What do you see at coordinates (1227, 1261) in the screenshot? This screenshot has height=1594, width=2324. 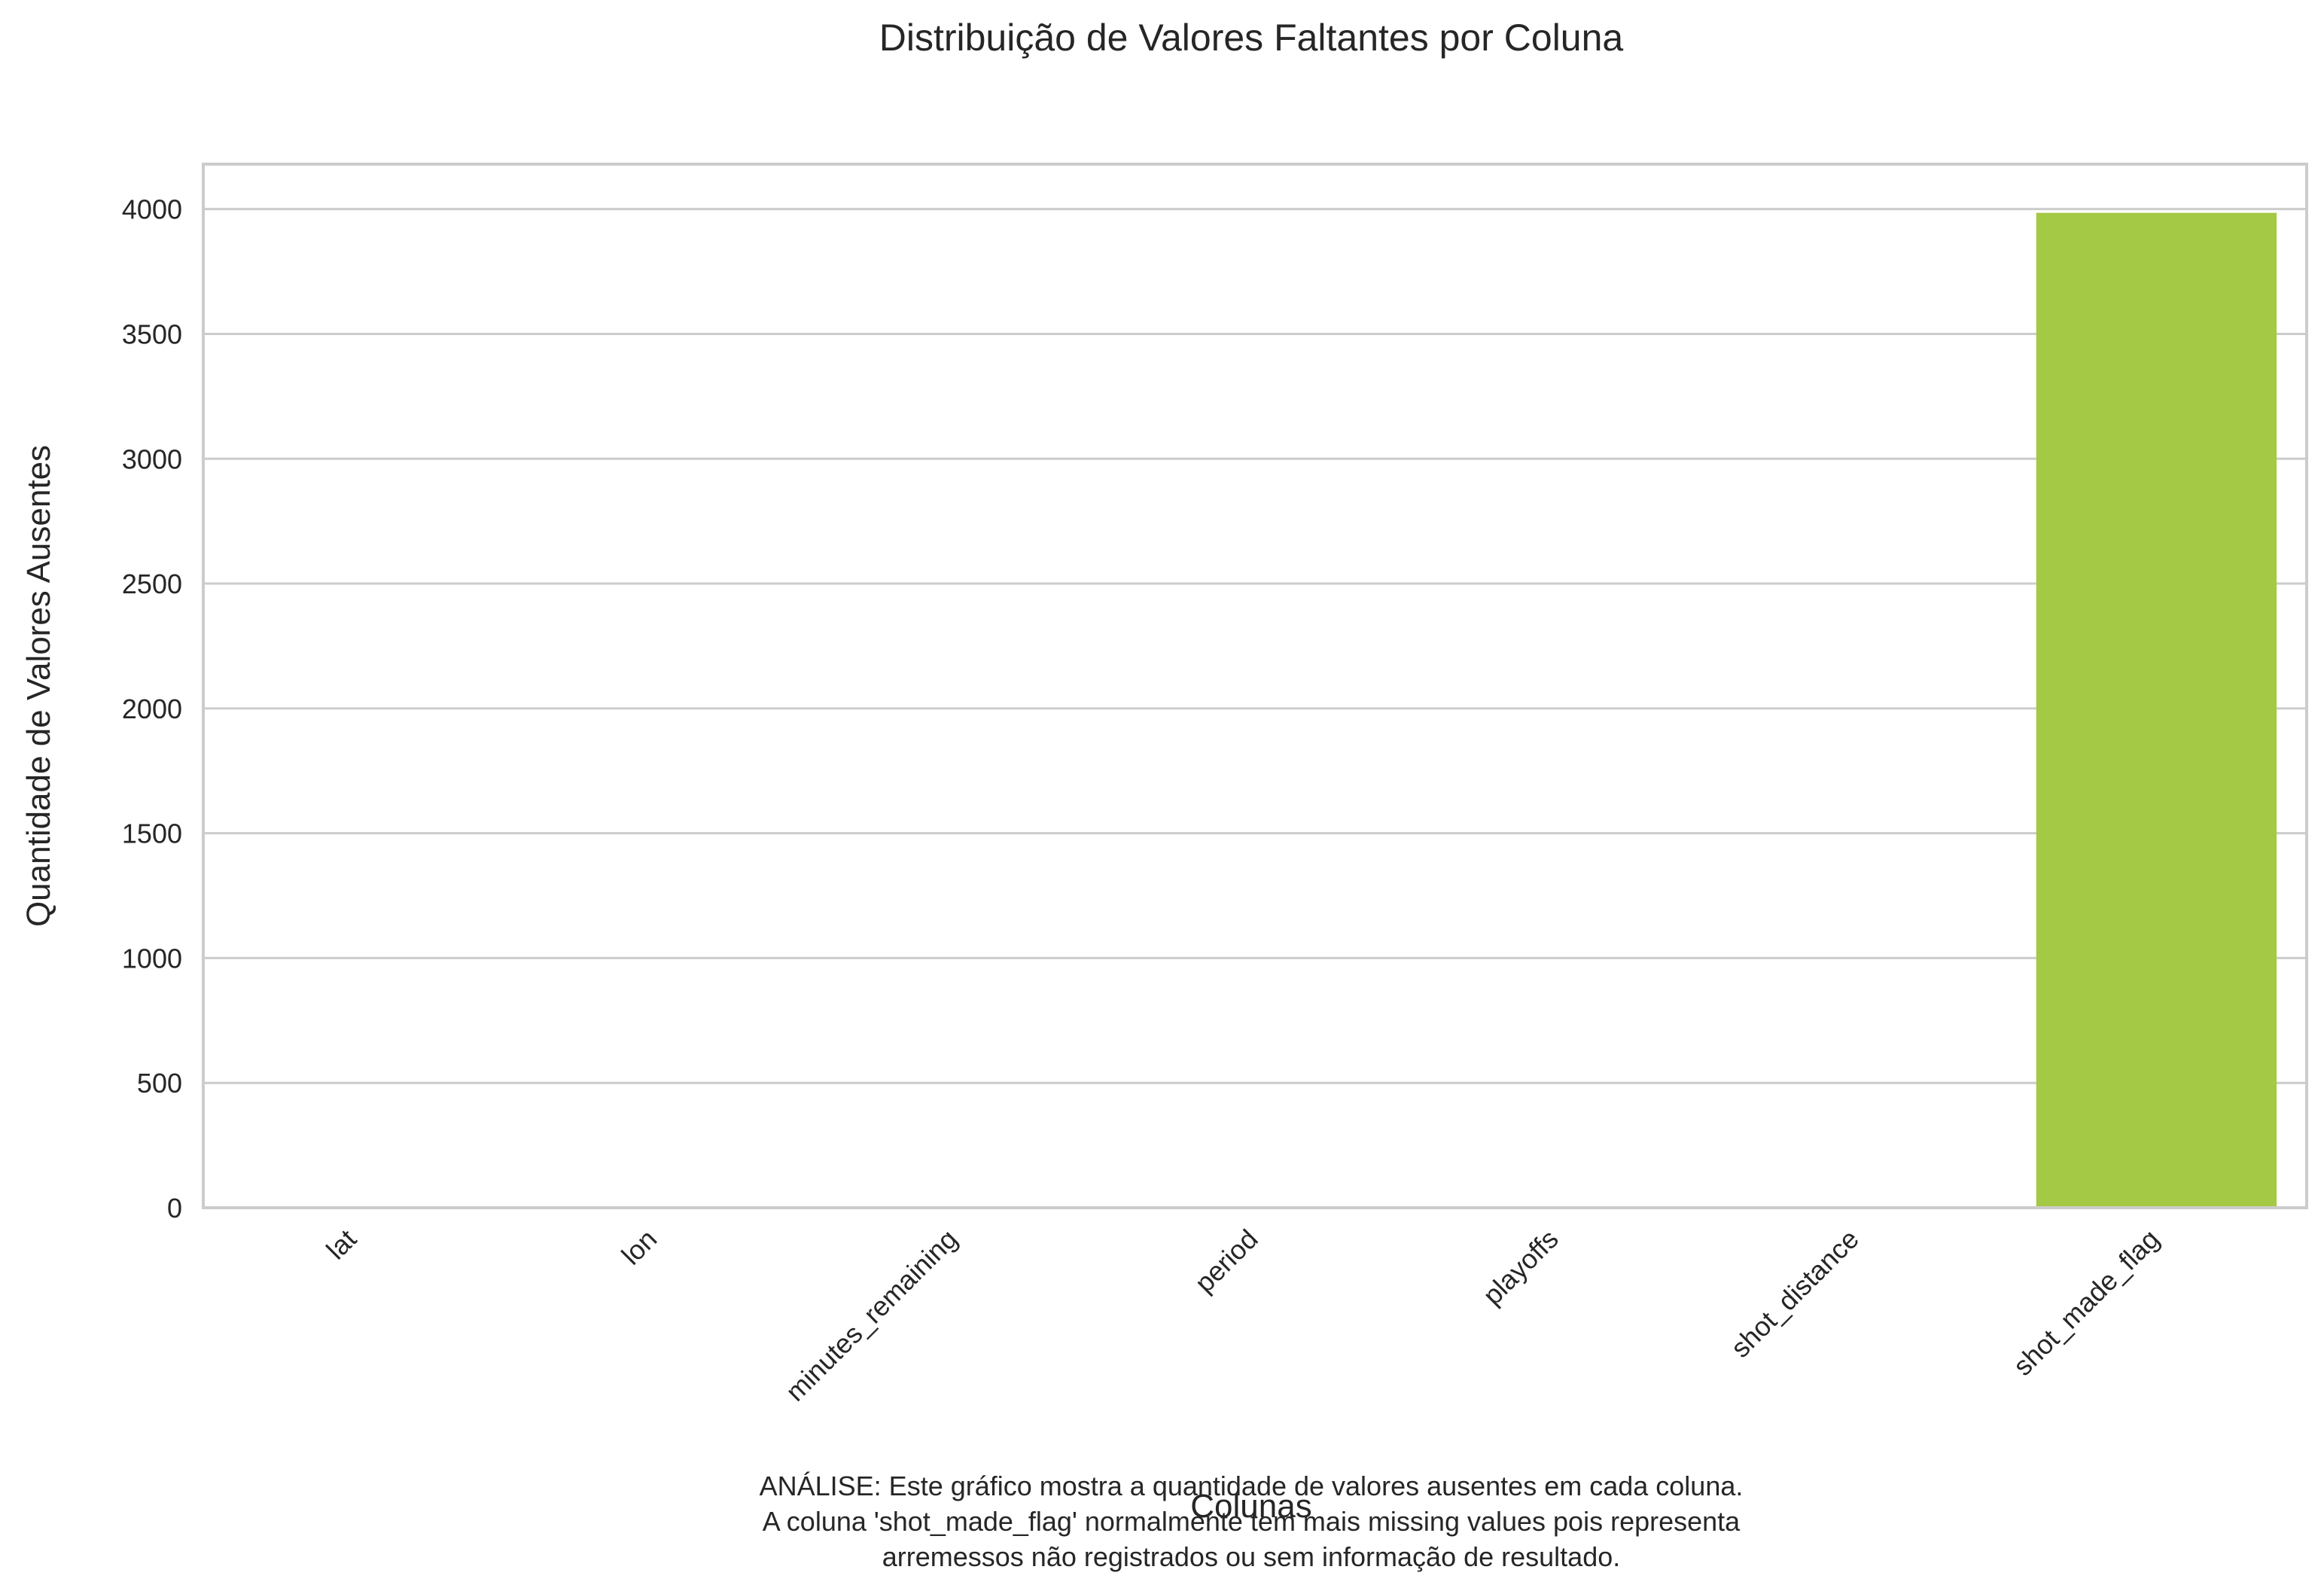 I see `x-tick-label: period` at bounding box center [1227, 1261].